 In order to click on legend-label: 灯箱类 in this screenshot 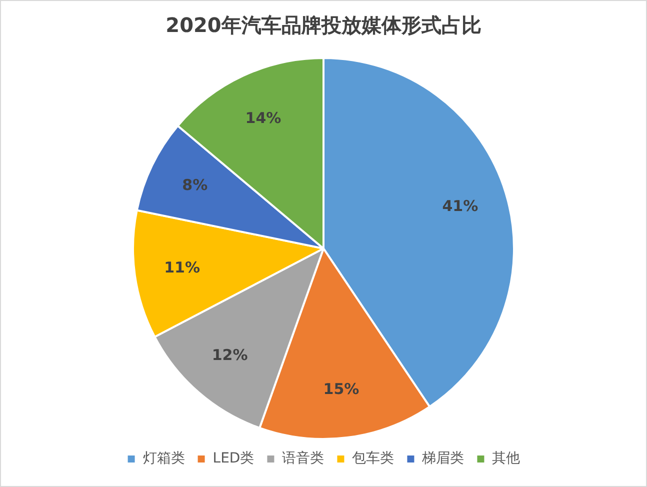, I will do `click(163, 458)`.